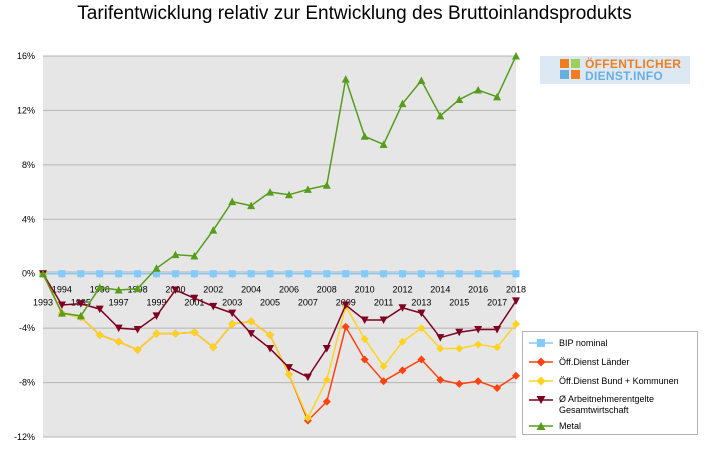 This screenshot has width=709, height=450. Describe the element at coordinates (583, 343) in the screenshot. I see `legend-label-bip: BIP nominal` at that location.